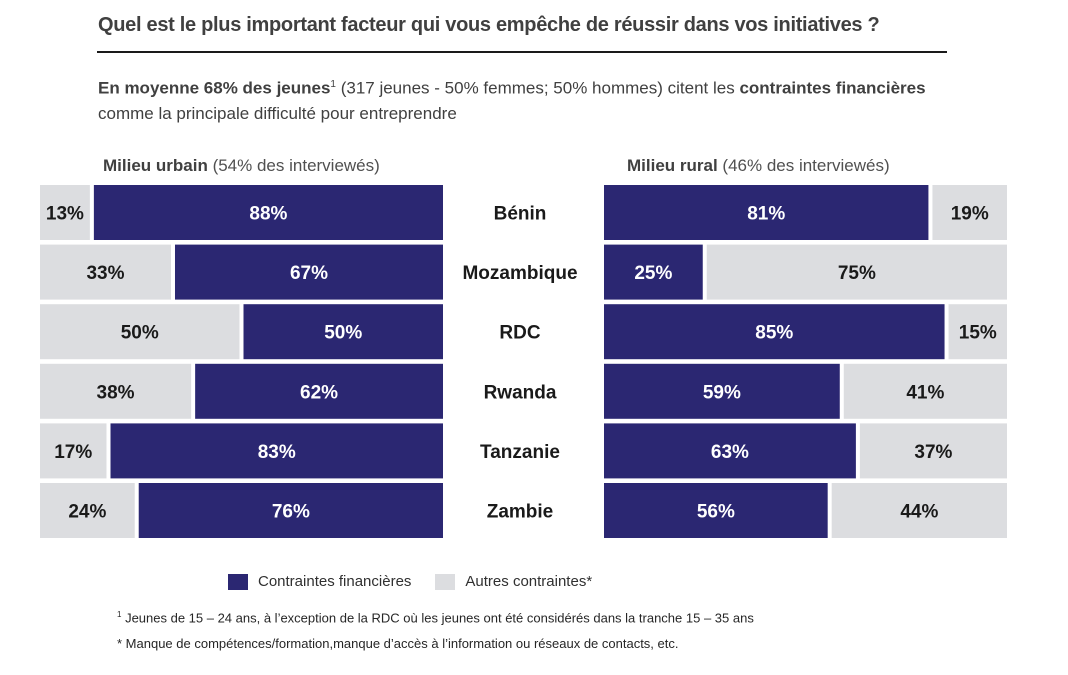  I want to click on urban-bar-financial-tanzanie, so click(276, 451).